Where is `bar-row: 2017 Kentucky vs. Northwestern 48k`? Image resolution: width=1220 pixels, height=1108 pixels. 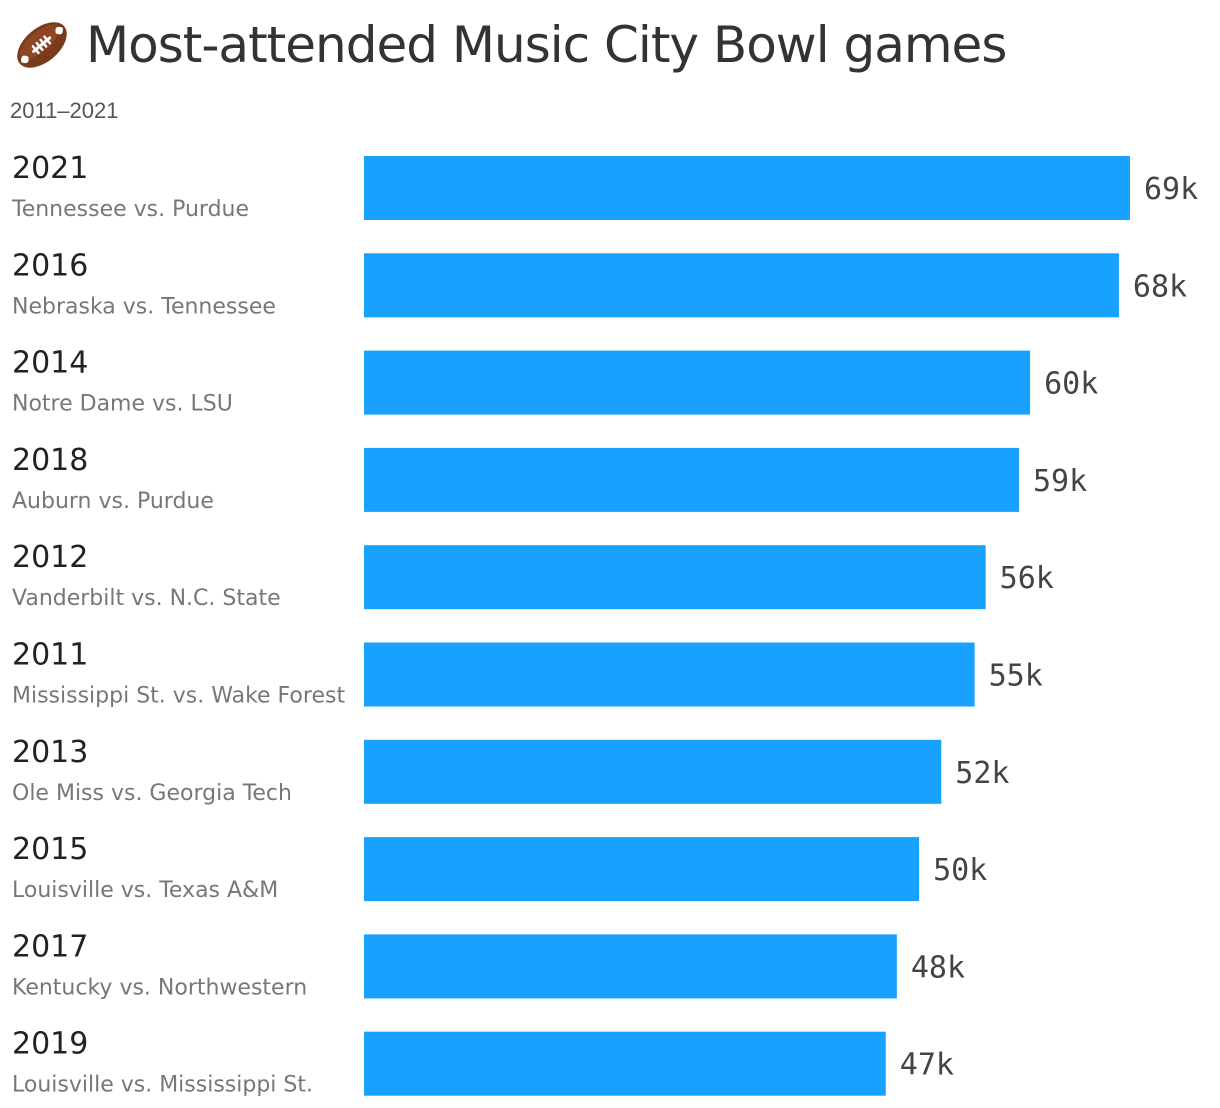 bar-row: 2017 Kentucky vs. Northwestern 48k is located at coordinates (488, 964).